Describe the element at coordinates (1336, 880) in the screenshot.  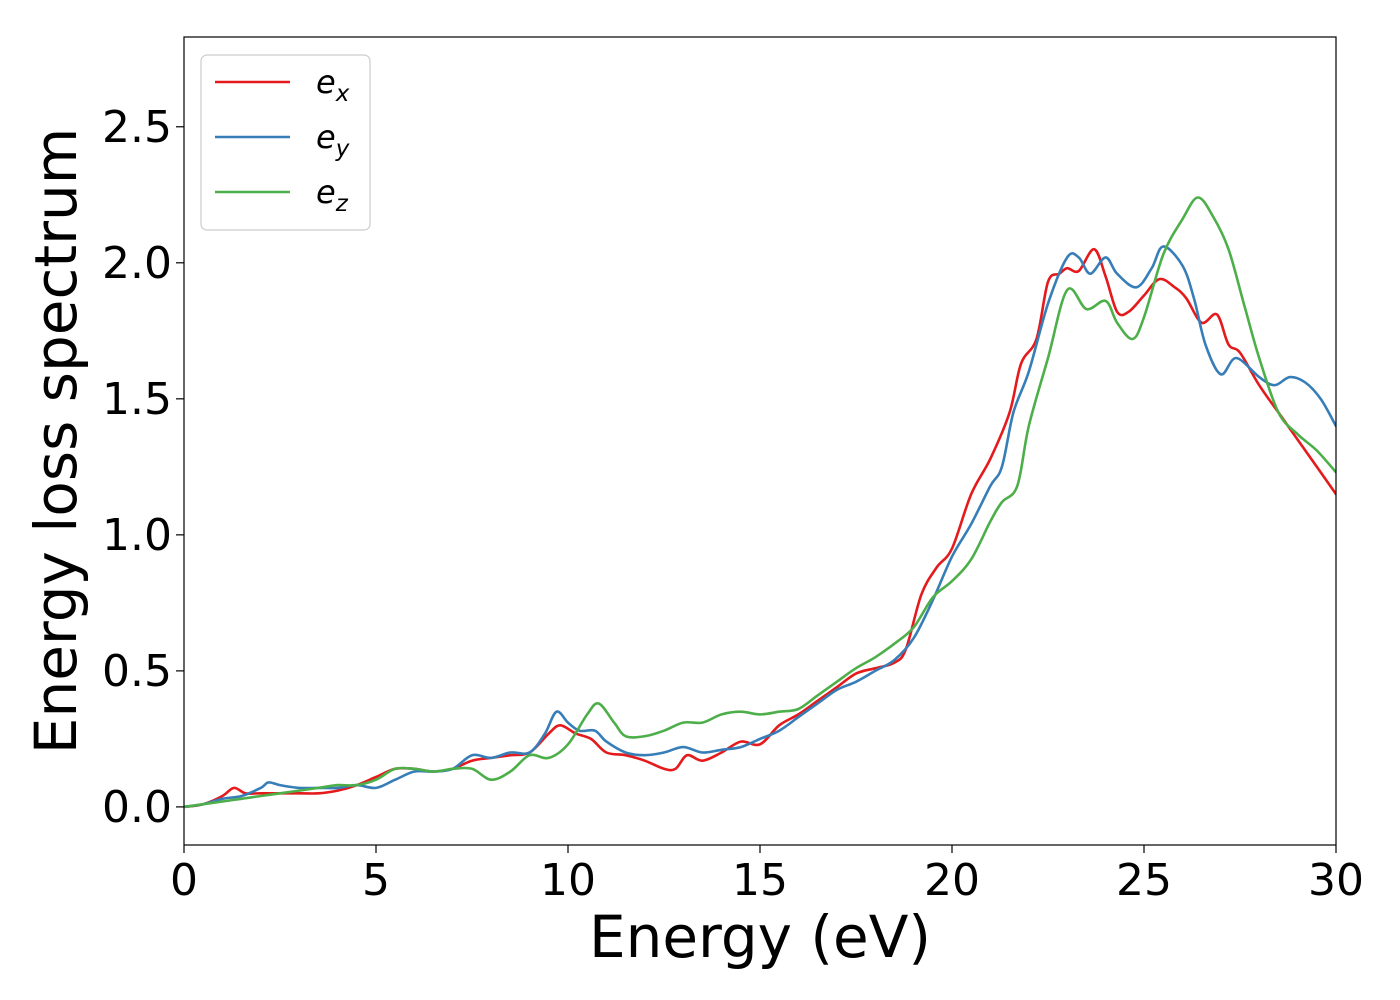
I see `x-tick-label: 30` at that location.